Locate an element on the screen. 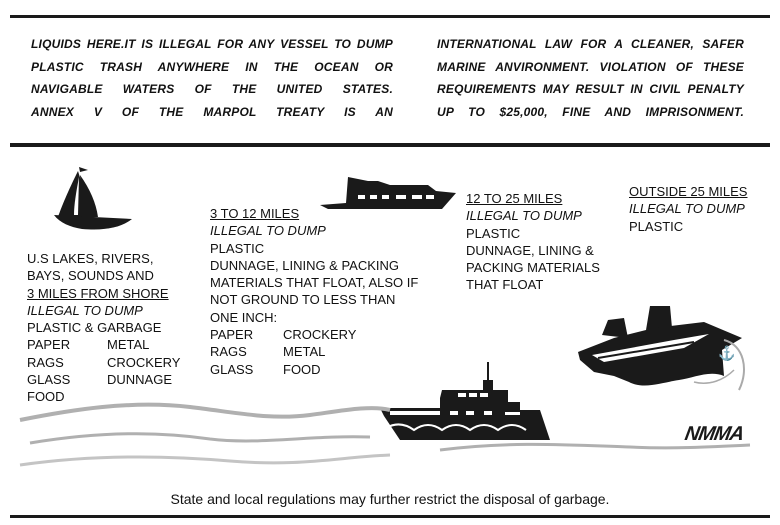 This screenshot has height=525, width=780. zone-item: ONE INCH: is located at coordinates (244, 317).